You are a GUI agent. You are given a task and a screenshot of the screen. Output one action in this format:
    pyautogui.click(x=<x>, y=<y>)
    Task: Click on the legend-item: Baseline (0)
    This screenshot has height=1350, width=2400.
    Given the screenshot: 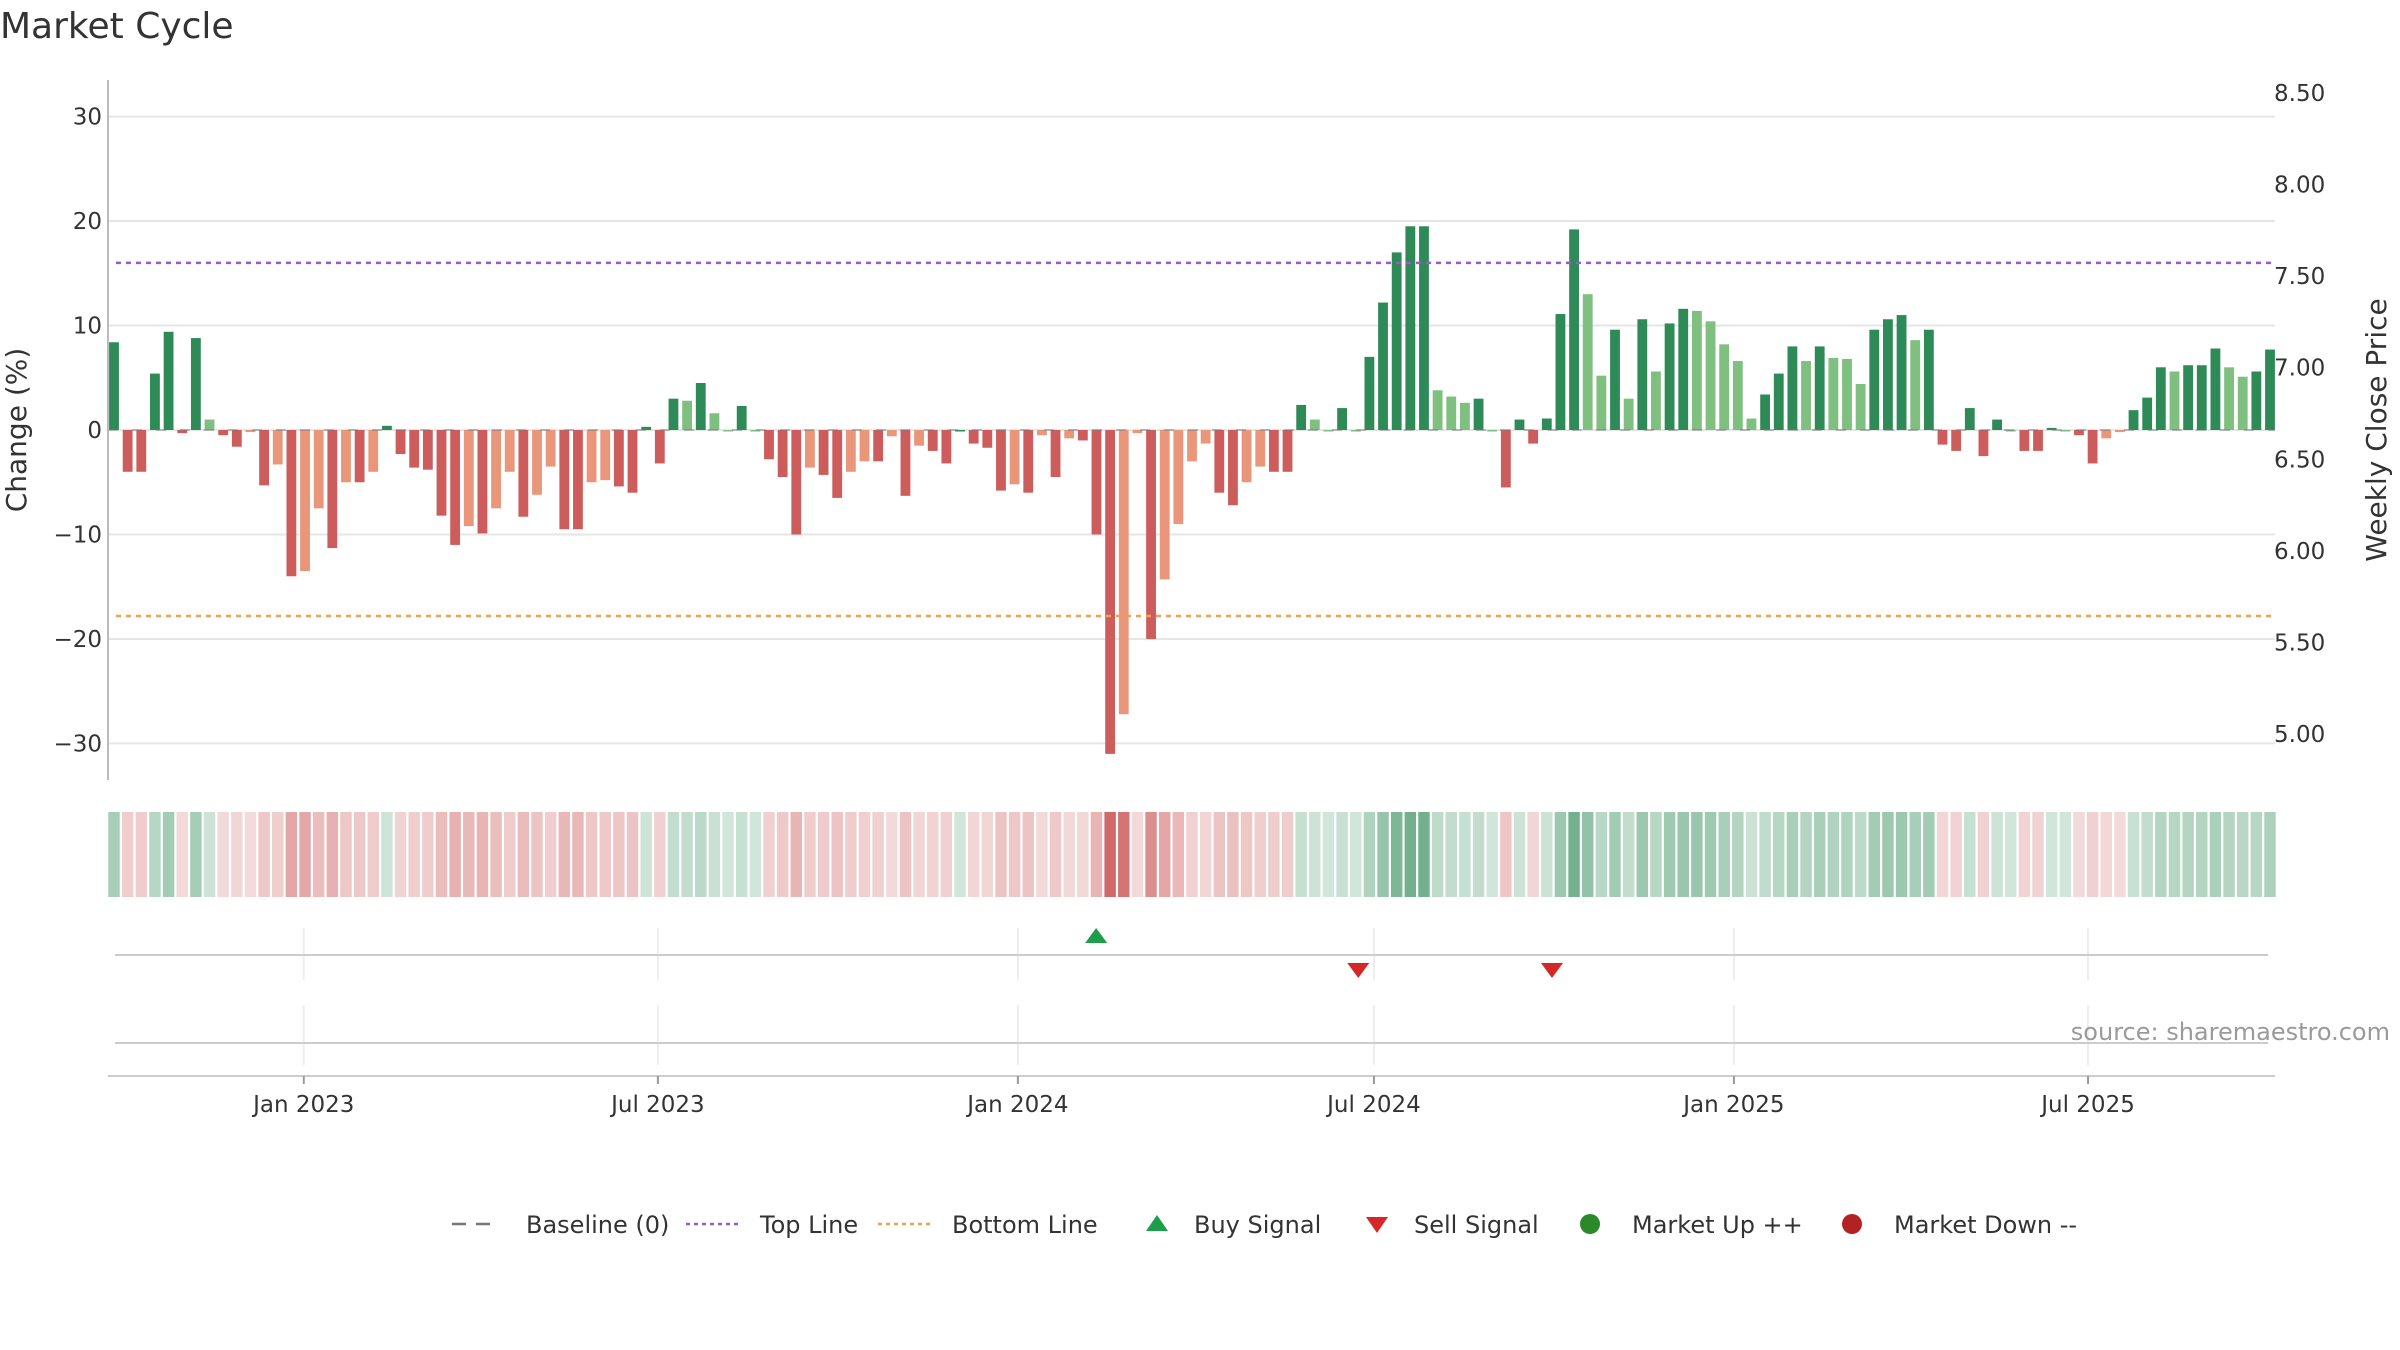 What is the action you would take?
    pyautogui.click(x=560, y=1225)
    